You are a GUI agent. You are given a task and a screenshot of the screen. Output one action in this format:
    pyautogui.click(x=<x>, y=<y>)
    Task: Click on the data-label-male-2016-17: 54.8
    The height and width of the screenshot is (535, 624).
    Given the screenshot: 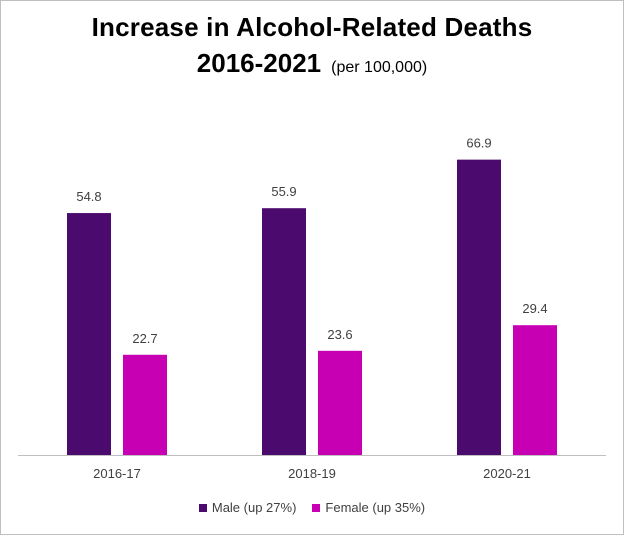 What is the action you would take?
    pyautogui.click(x=88, y=196)
    